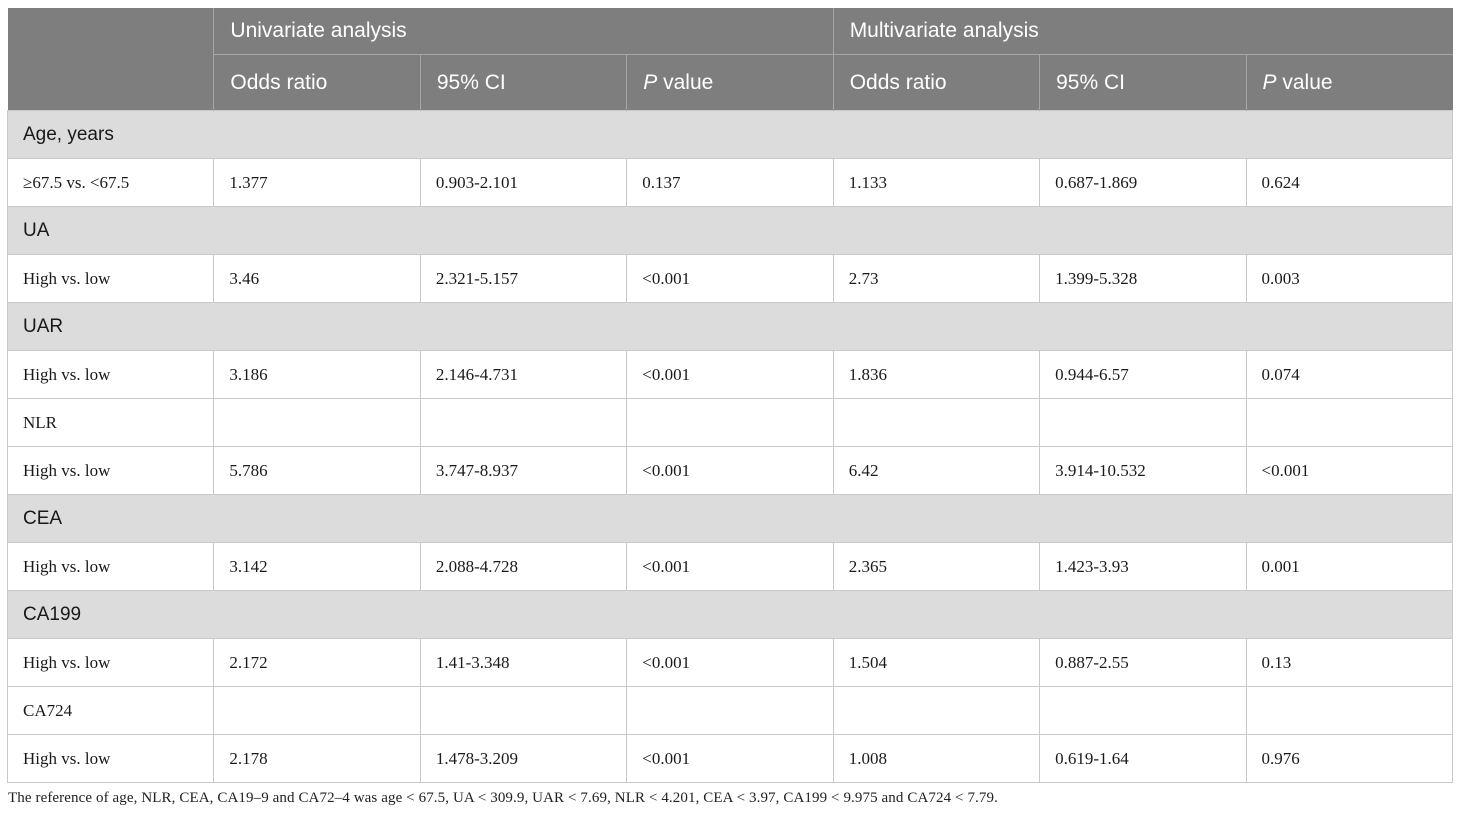 The width and height of the screenshot is (1460, 832). What do you see at coordinates (1143, 278) in the screenshot?
I see `value-cell-multi-ci: 1.399-5.328` at bounding box center [1143, 278].